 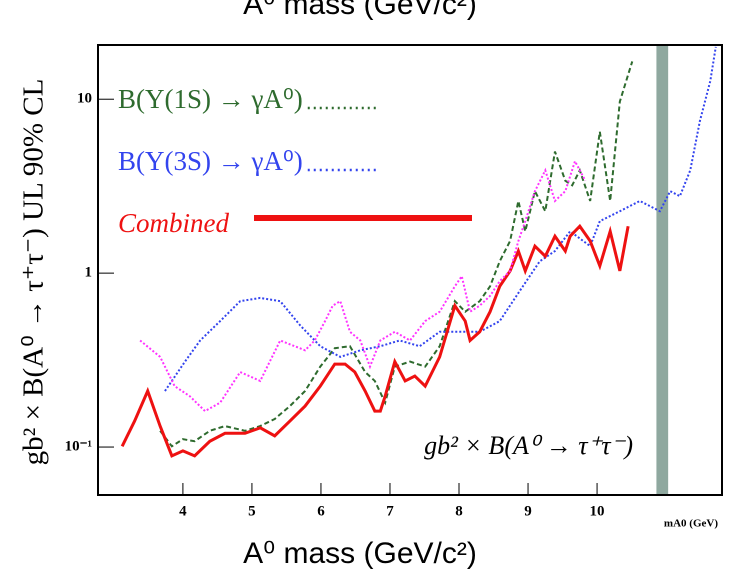 I want to click on corner-label: mA0 (GeV), so click(x=691, y=524).